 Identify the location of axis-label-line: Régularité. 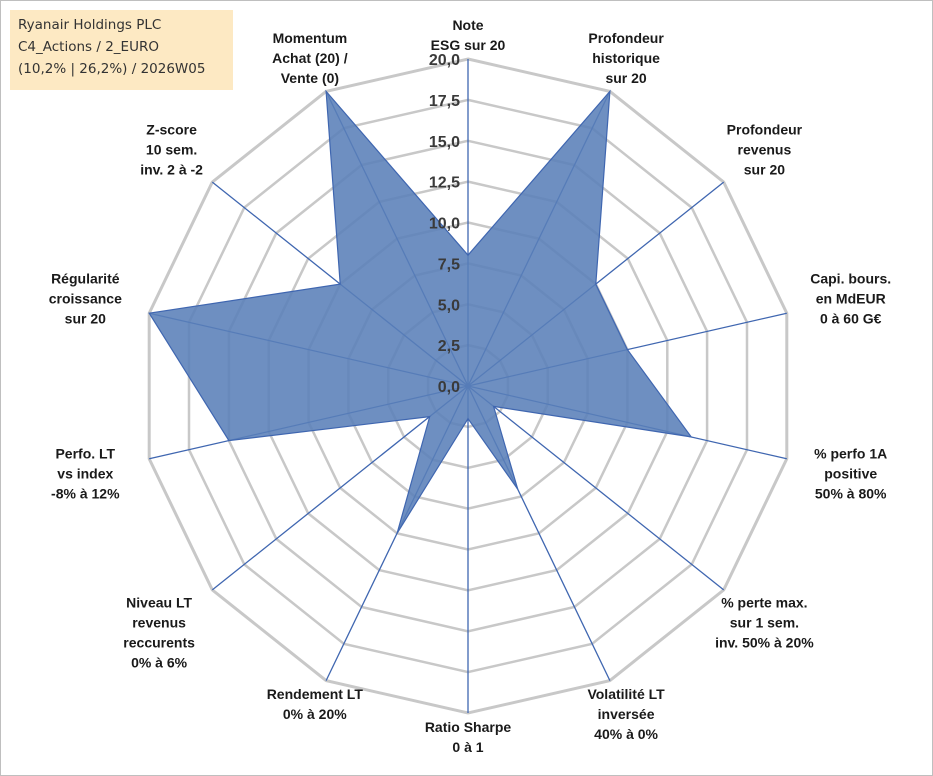
(85, 279).